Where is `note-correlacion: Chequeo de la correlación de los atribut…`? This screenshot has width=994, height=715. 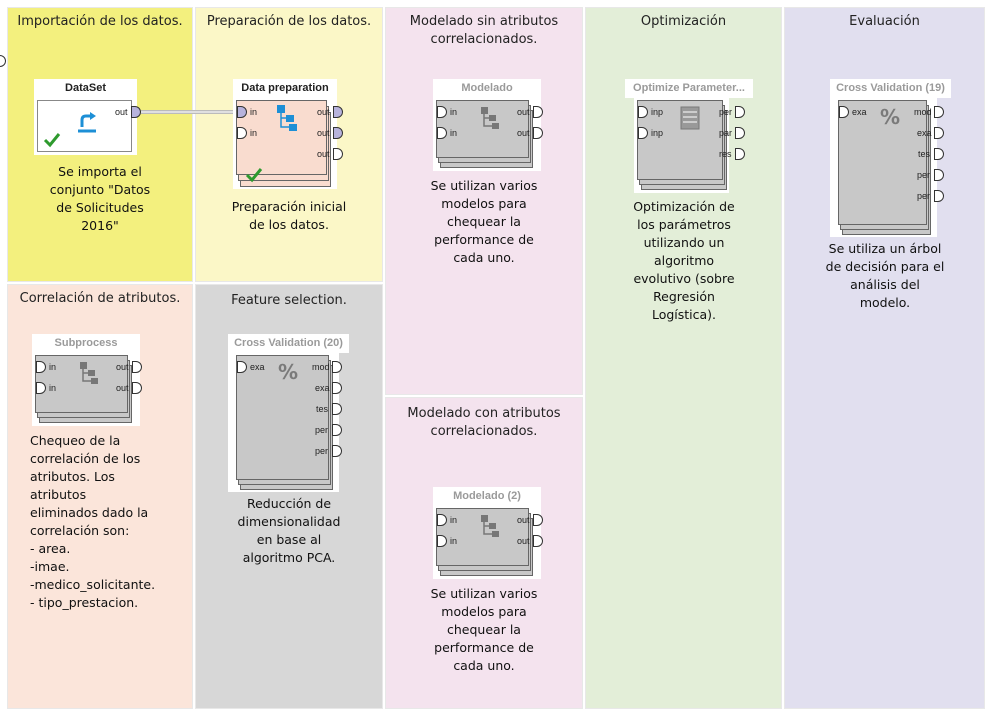
note-correlacion: Chequeo de la correlación de los atribut… is located at coordinates (93, 521).